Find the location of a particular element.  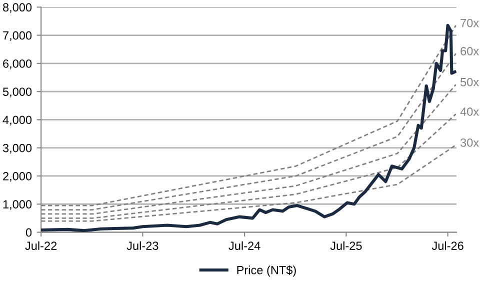

y-tick-label: 6,000 is located at coordinates (17, 64).